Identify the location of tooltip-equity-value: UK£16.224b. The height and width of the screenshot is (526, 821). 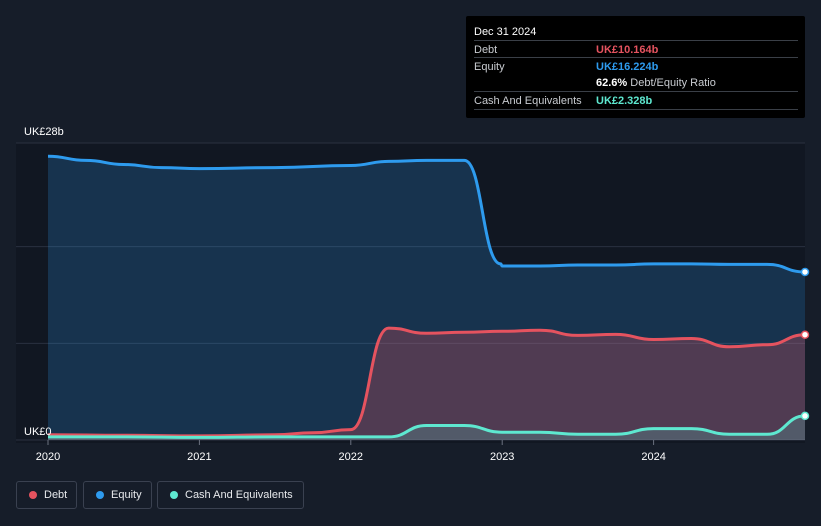
(627, 67).